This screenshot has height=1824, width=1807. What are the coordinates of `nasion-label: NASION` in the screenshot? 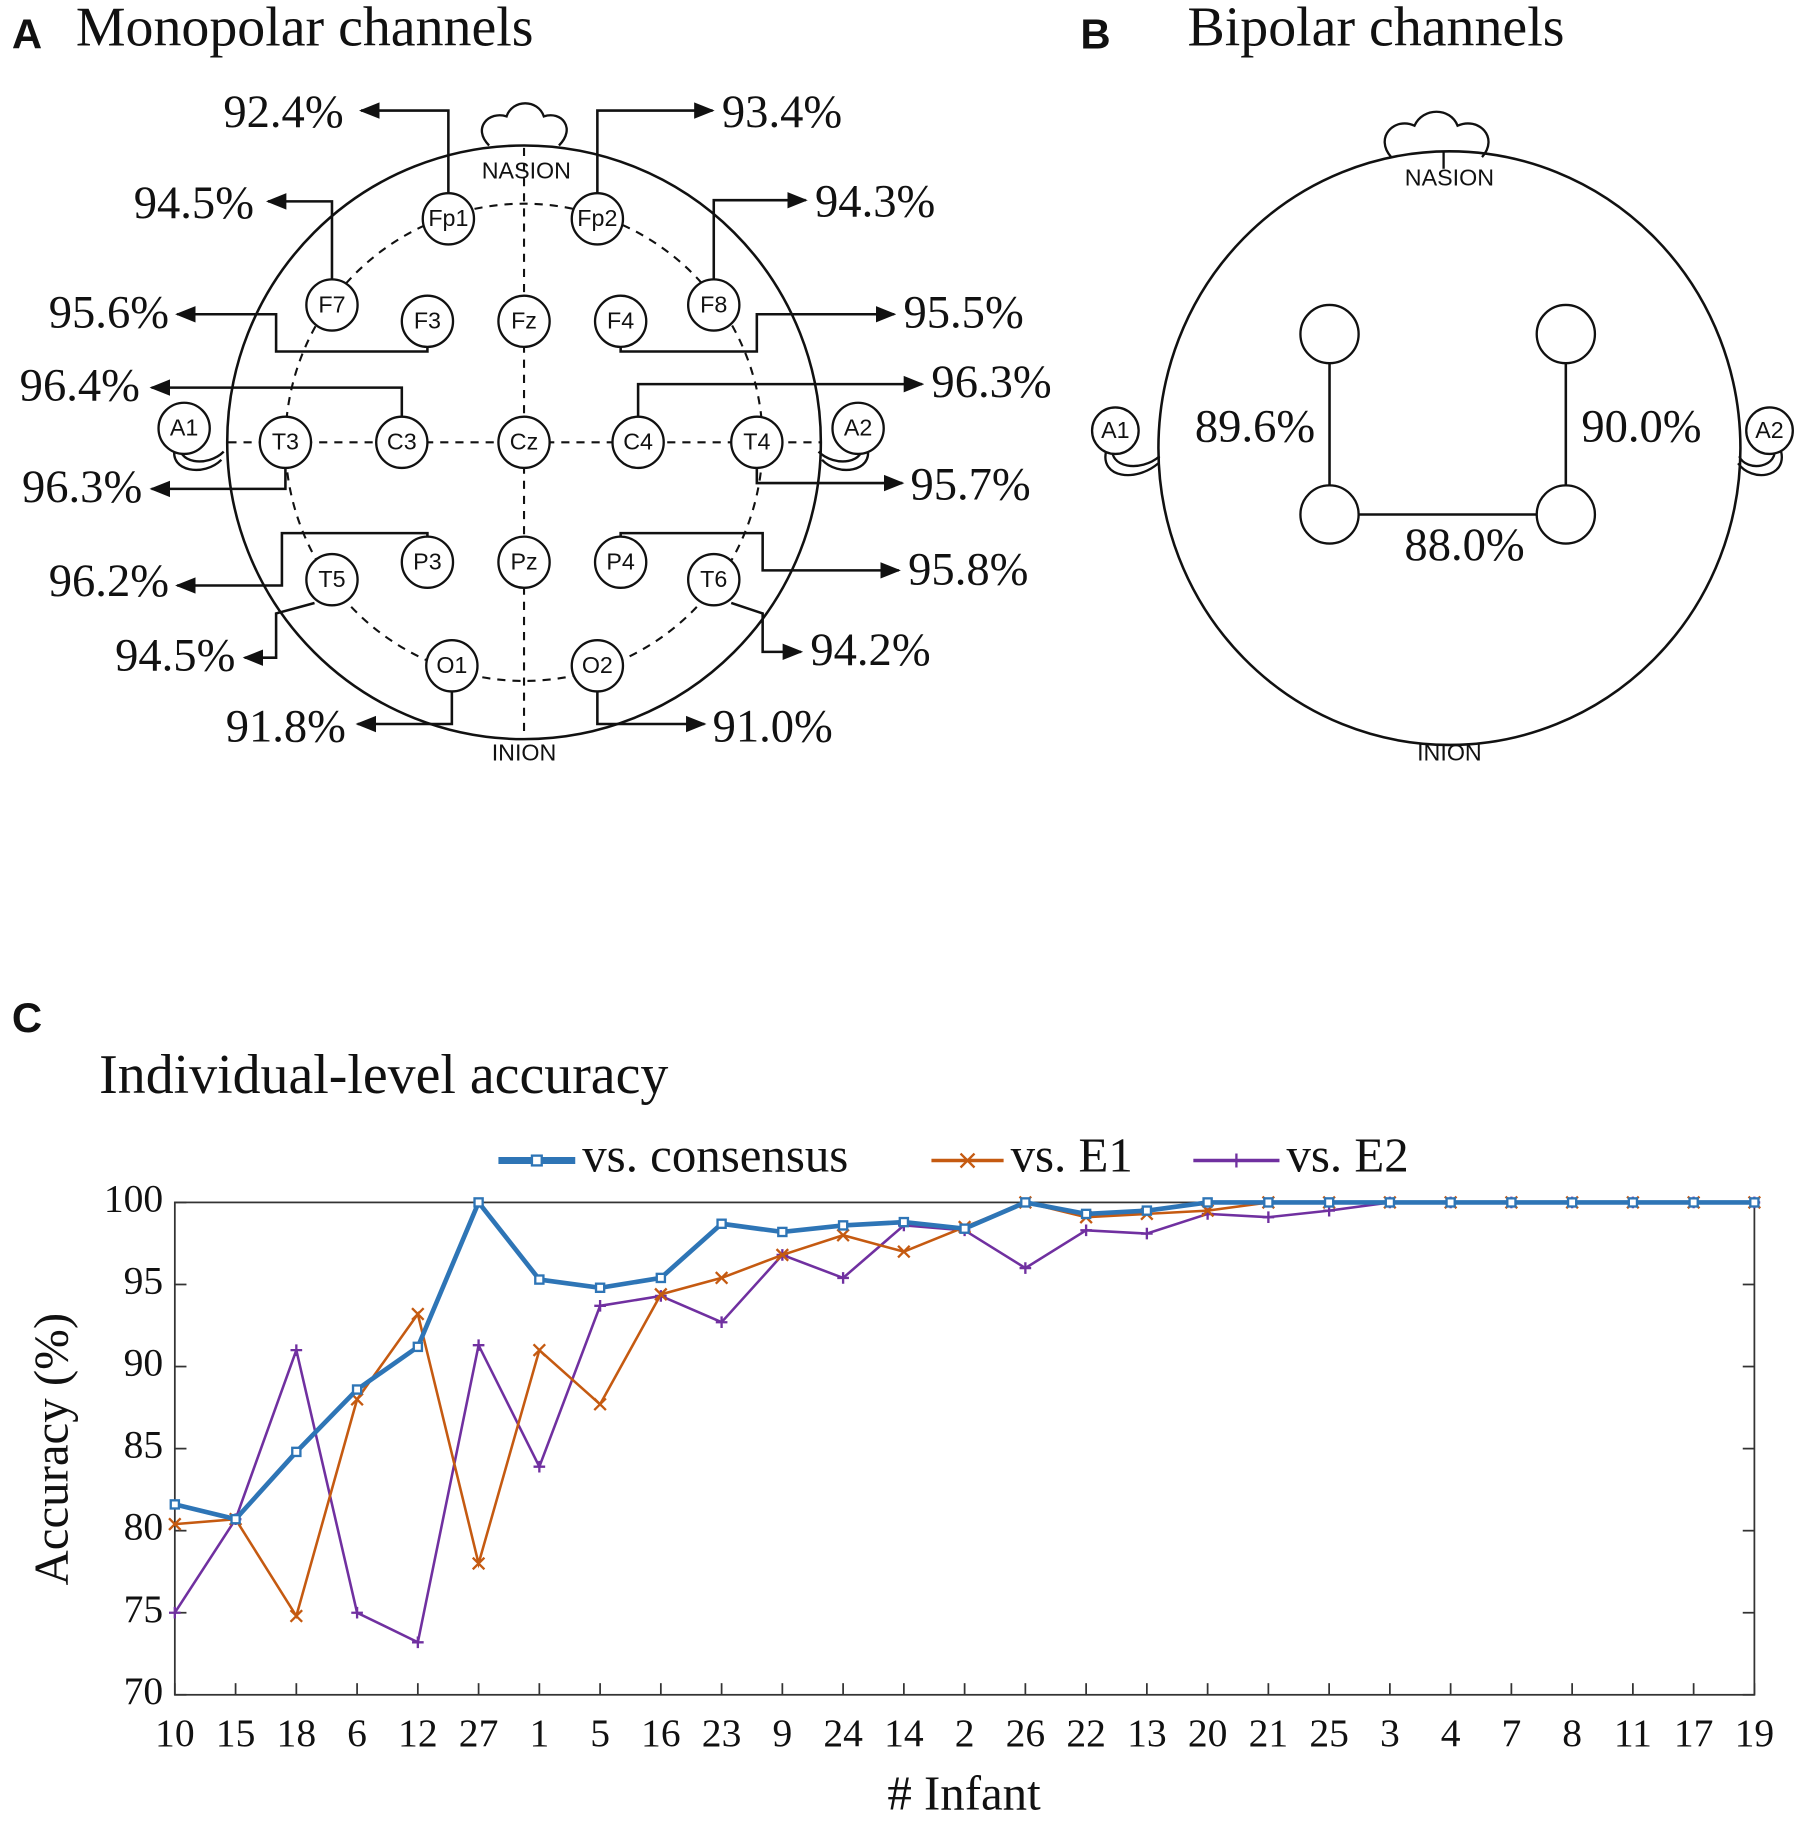 It's located at (526, 170).